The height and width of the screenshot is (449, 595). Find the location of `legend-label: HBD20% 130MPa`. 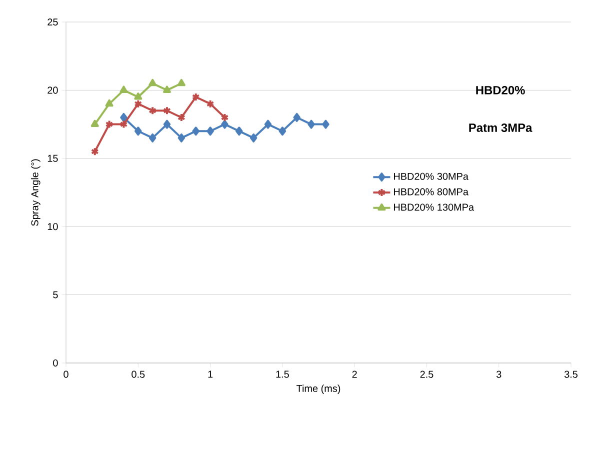

legend-label: HBD20% 130MPa is located at coordinates (434, 207).